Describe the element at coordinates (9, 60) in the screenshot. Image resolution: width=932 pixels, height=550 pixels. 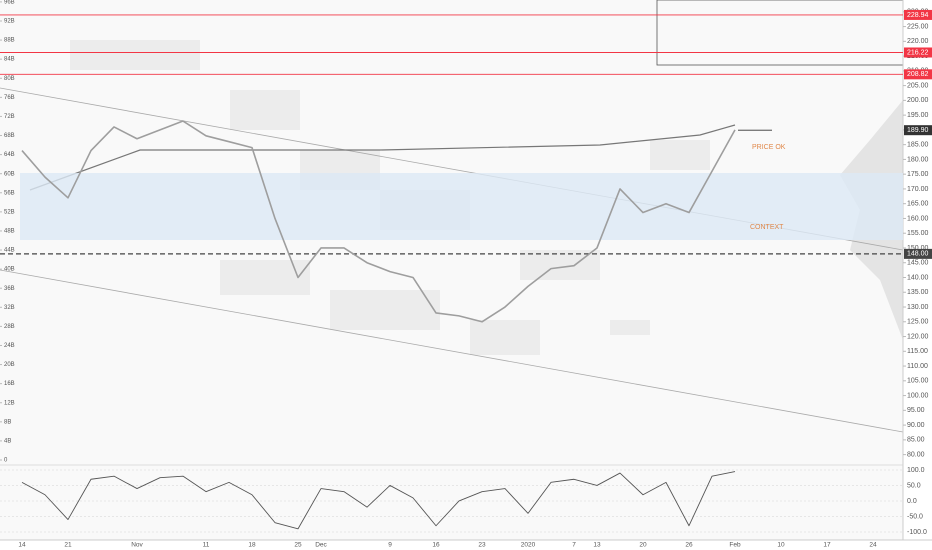
I see `volume-tick-label: 84B` at that location.